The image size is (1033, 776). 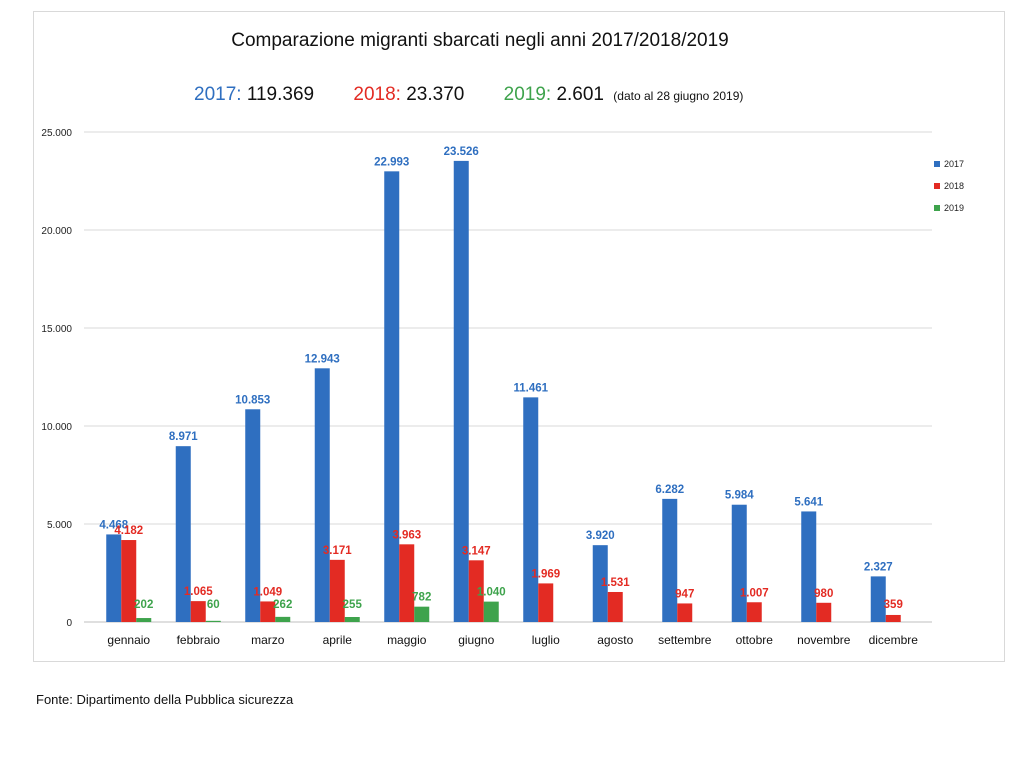 I want to click on bar-2018-agosto, so click(x=615, y=606).